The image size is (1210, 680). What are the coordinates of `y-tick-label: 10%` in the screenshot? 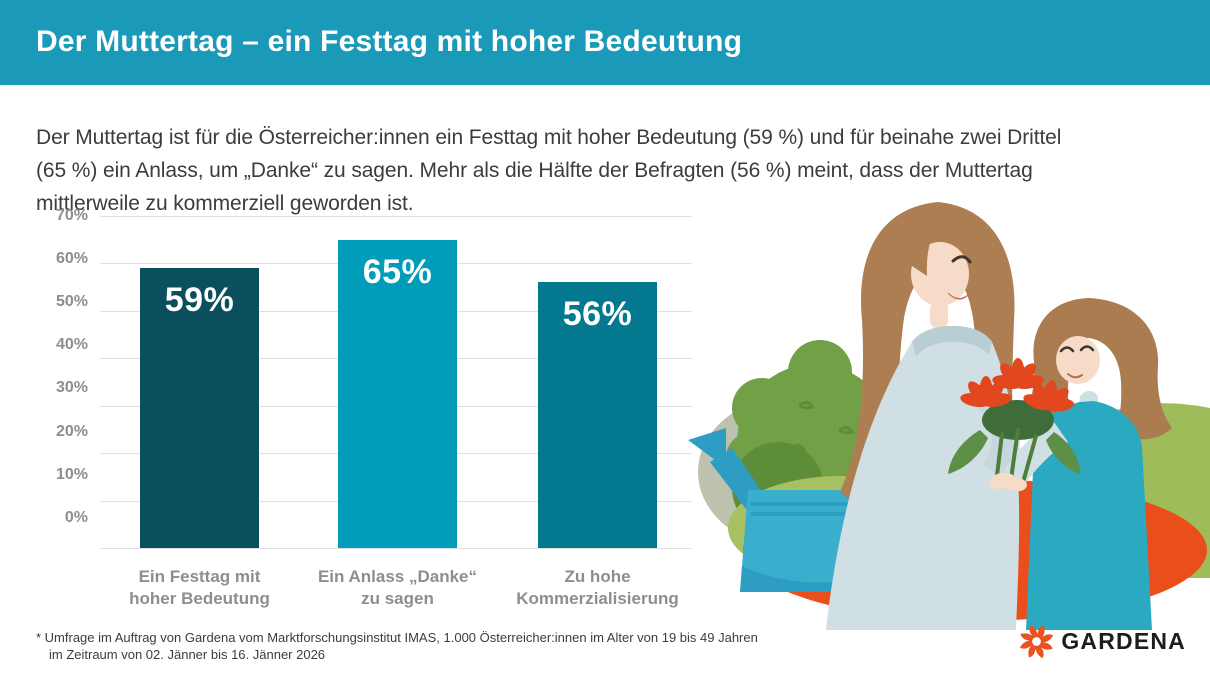 It's located at (71, 474).